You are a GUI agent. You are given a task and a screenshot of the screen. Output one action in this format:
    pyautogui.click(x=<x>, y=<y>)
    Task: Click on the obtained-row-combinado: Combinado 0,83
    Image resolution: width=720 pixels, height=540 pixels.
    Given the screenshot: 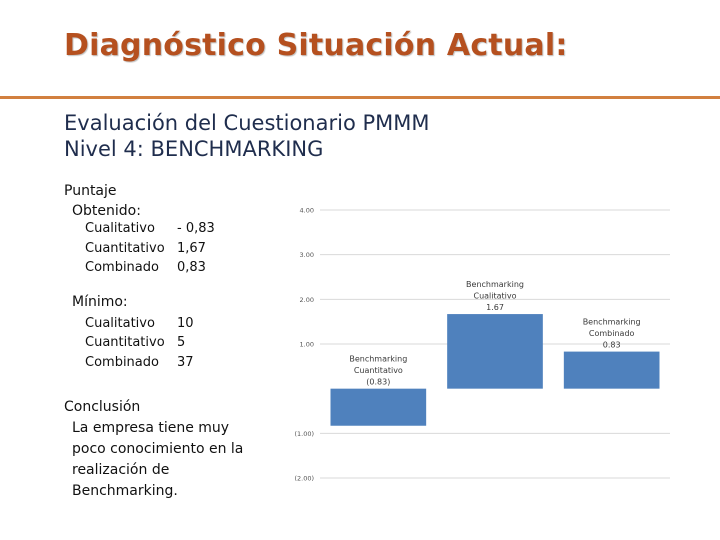 What is the action you would take?
    pyautogui.click(x=135, y=270)
    